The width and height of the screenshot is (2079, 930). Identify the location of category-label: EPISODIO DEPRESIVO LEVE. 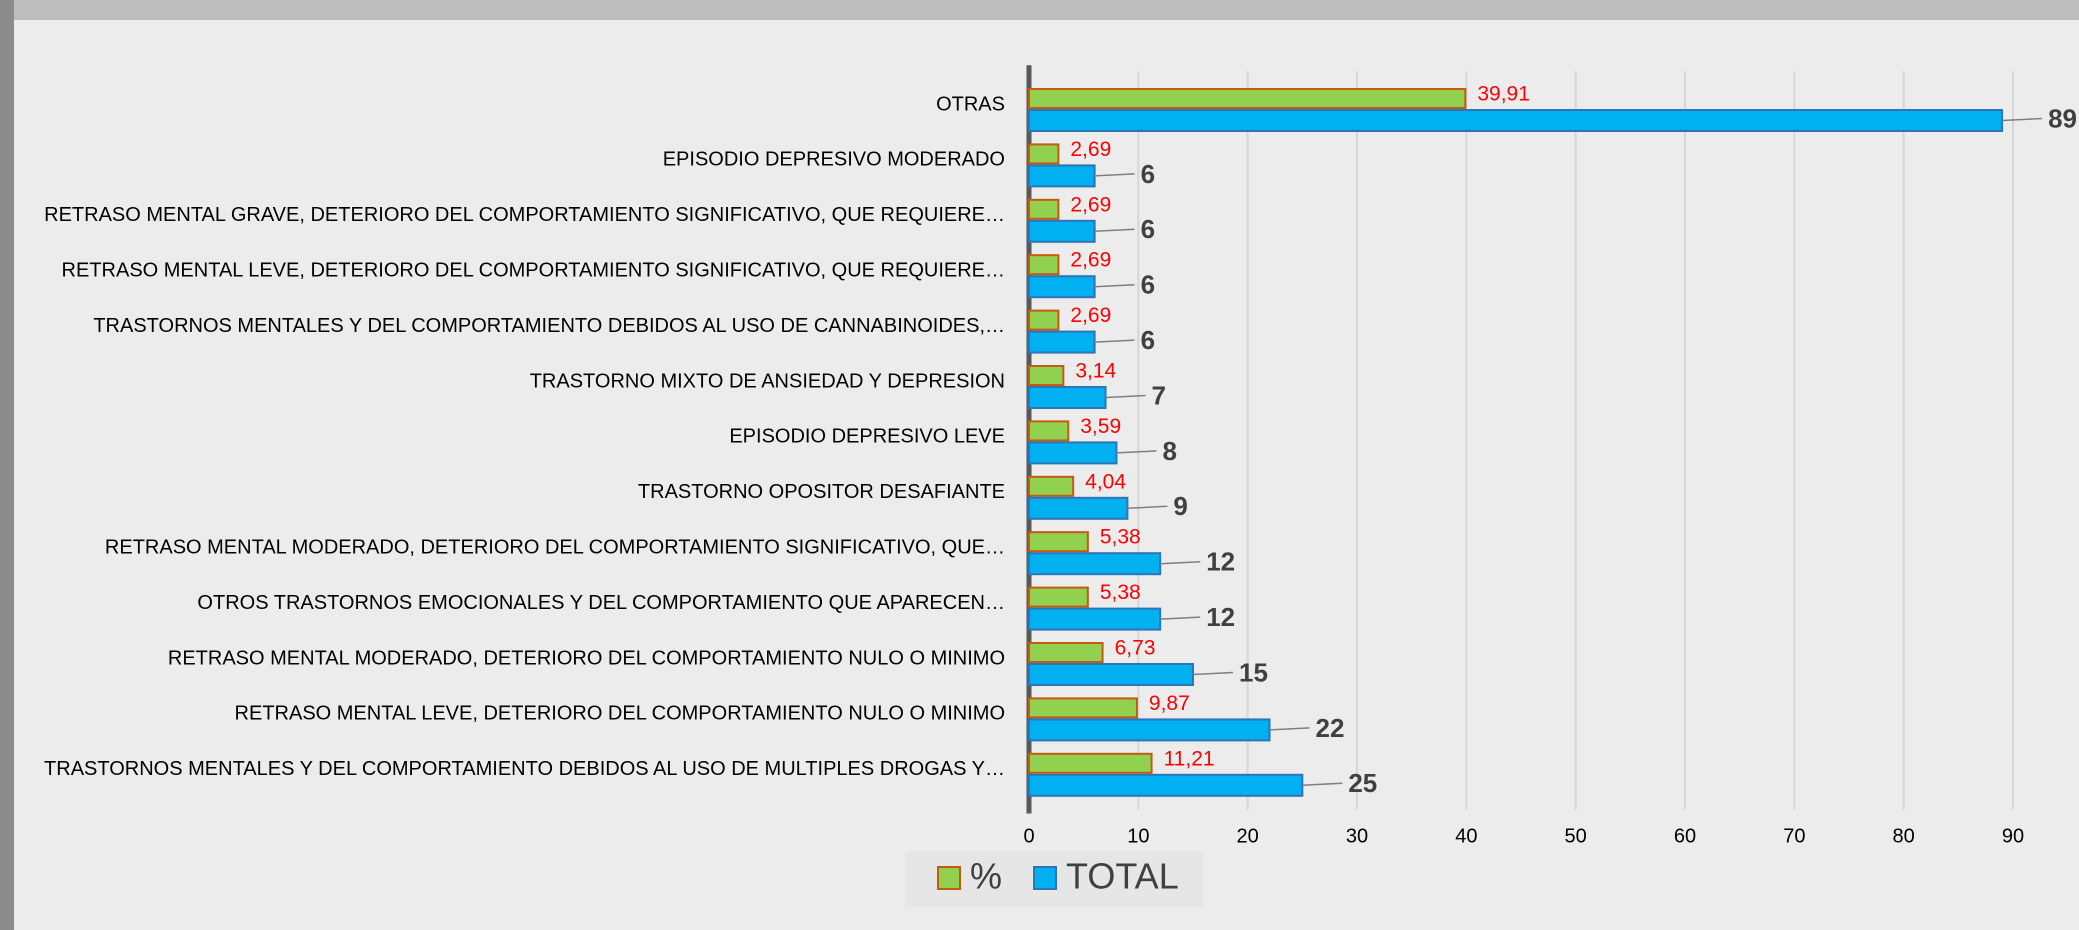
(867, 437).